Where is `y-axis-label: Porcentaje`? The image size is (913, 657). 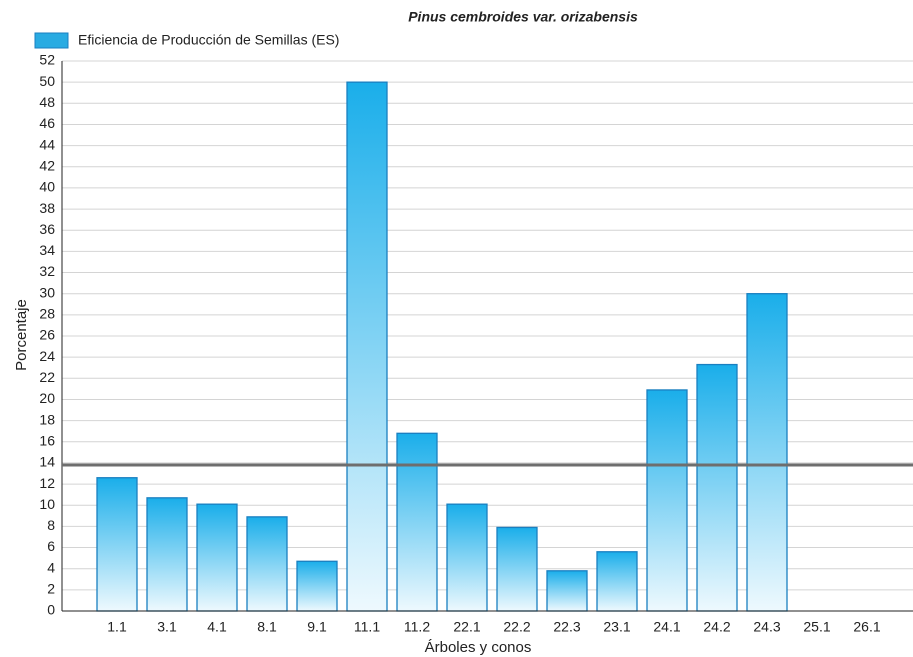
y-axis-label: Porcentaje is located at coordinates (21, 335).